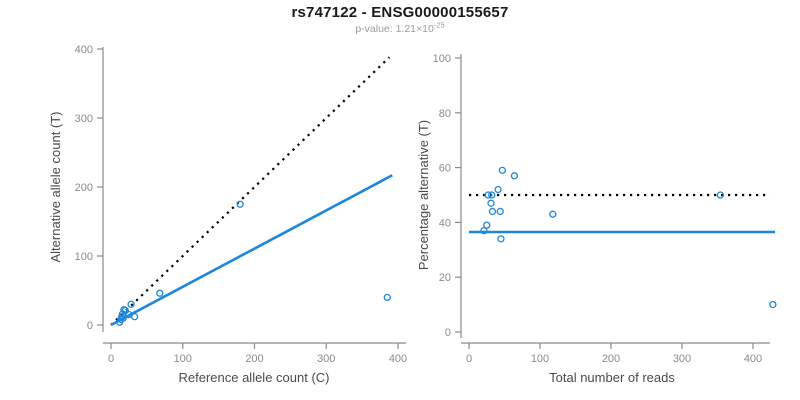 This screenshot has width=800, height=400. Describe the element at coordinates (445, 223) in the screenshot. I see `y-tick-label: 40` at that location.